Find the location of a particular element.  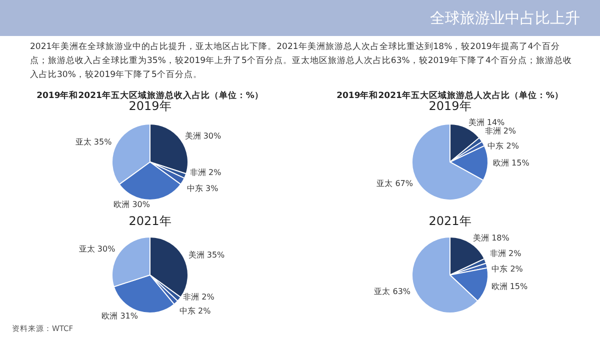

slice-label: 亚太 67% is located at coordinates (395, 183).